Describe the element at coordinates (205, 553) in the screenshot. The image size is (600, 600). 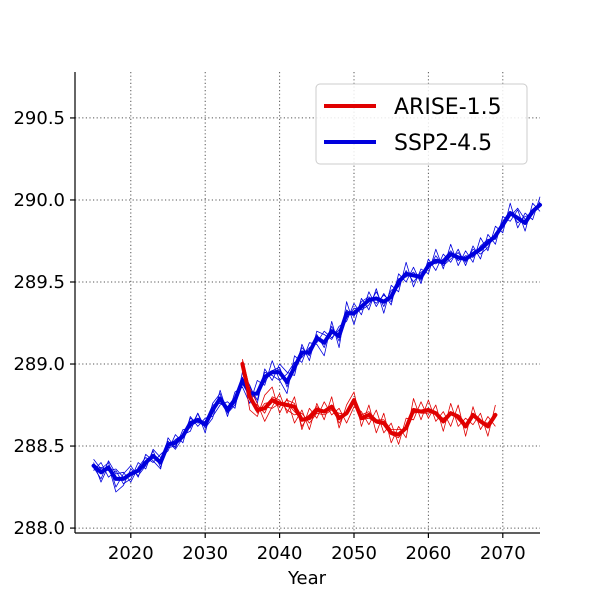
I see `x-tick-label: 2030` at that location.